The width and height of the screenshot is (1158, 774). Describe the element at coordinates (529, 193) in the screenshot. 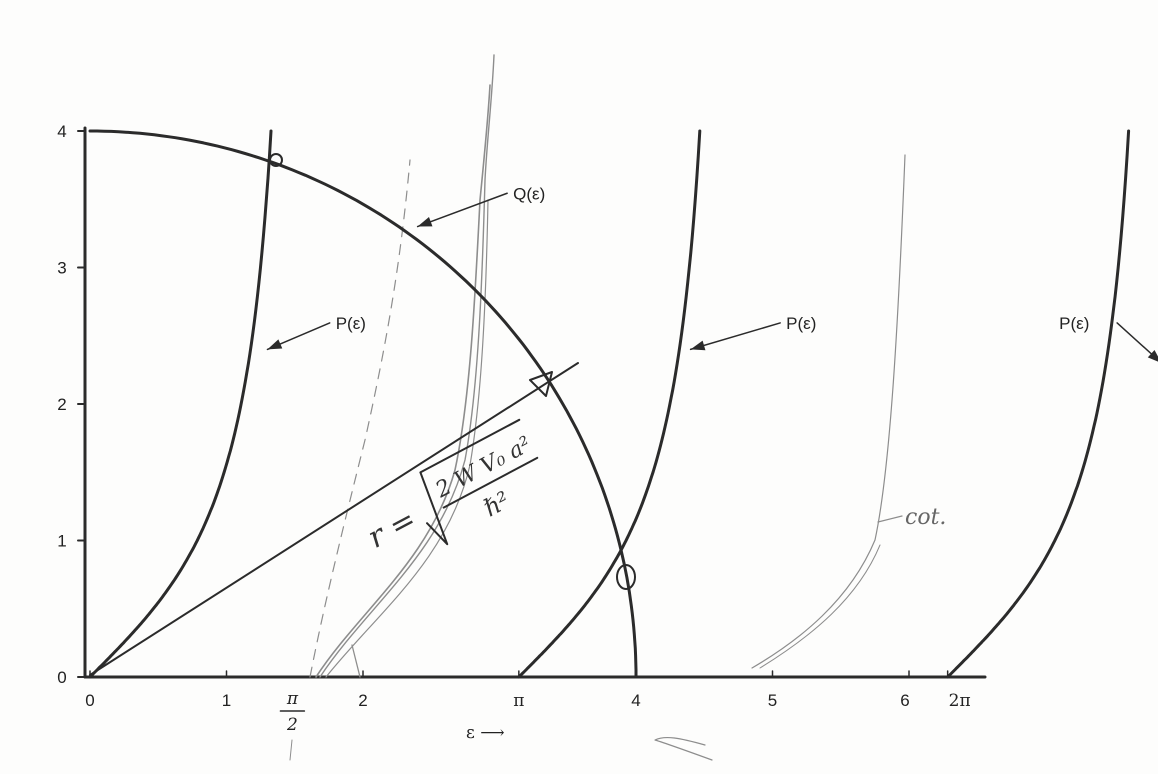

I see `series-label: Q(ε)` at that location.